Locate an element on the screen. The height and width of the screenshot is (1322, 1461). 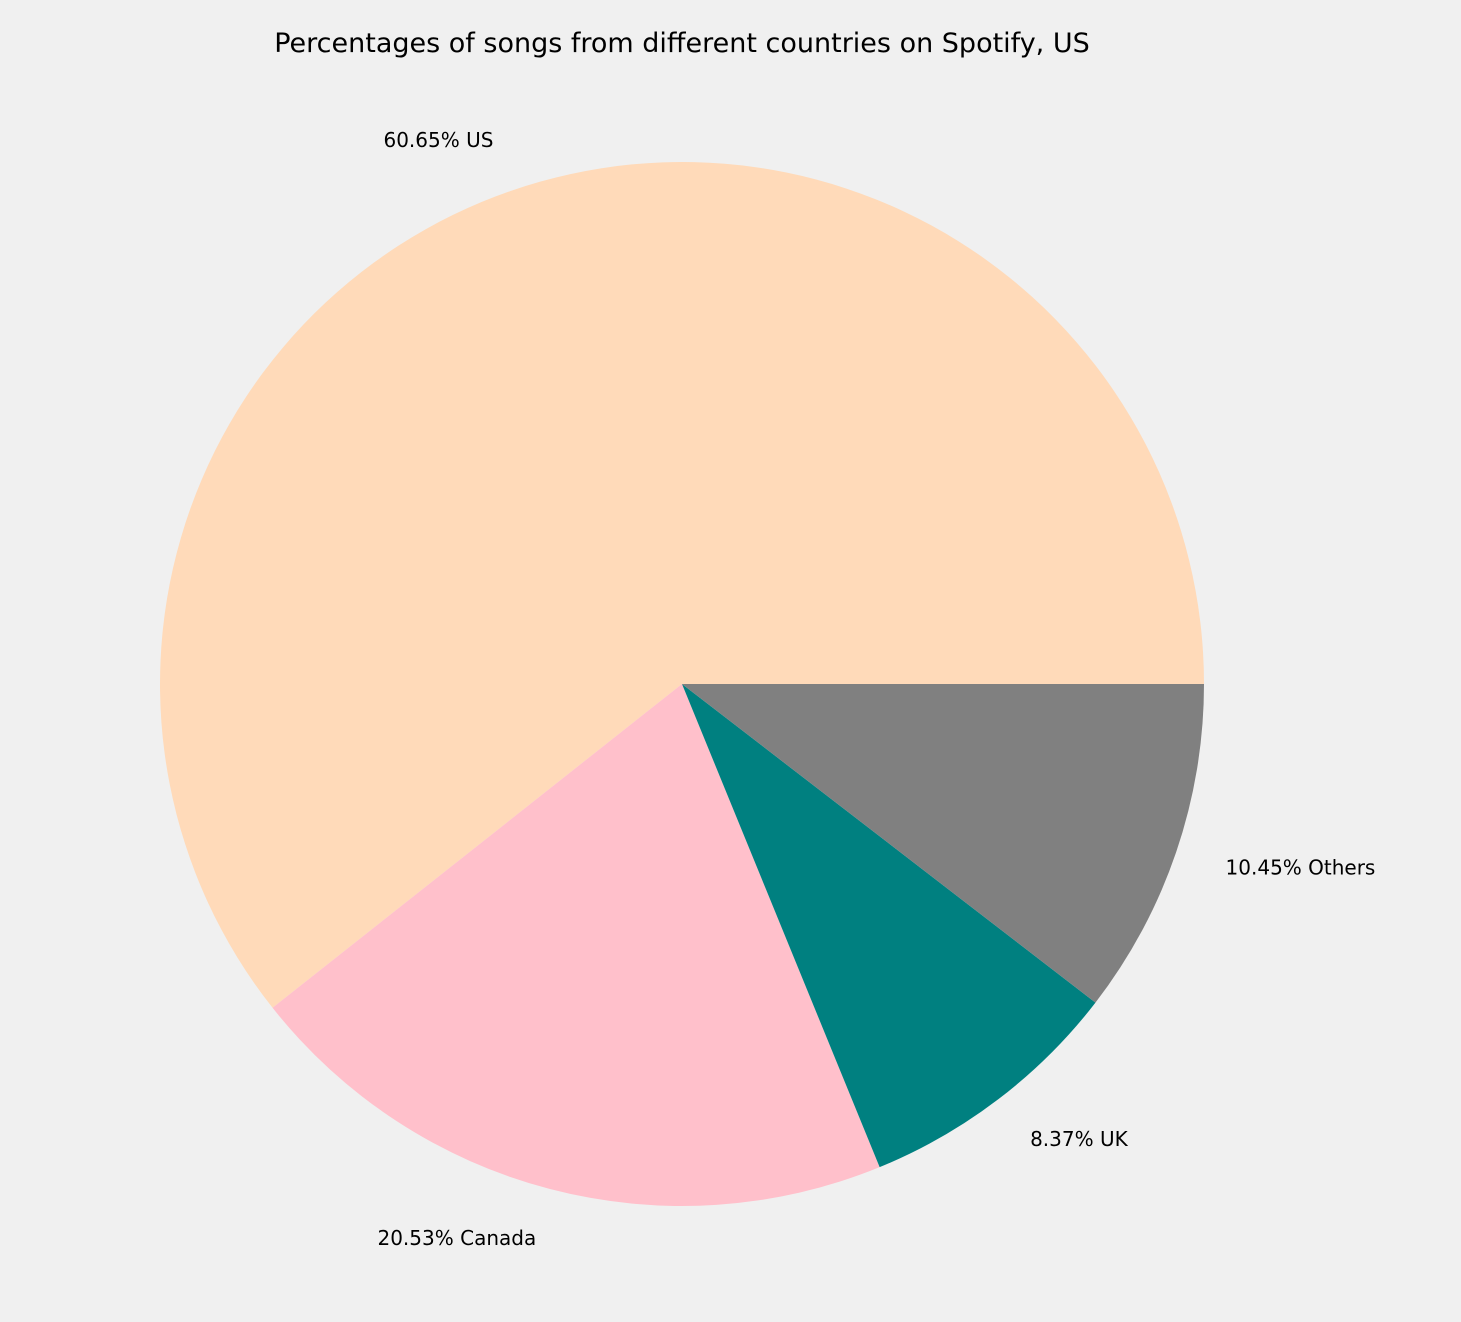
pie-slice-uk is located at coordinates (889, 926).